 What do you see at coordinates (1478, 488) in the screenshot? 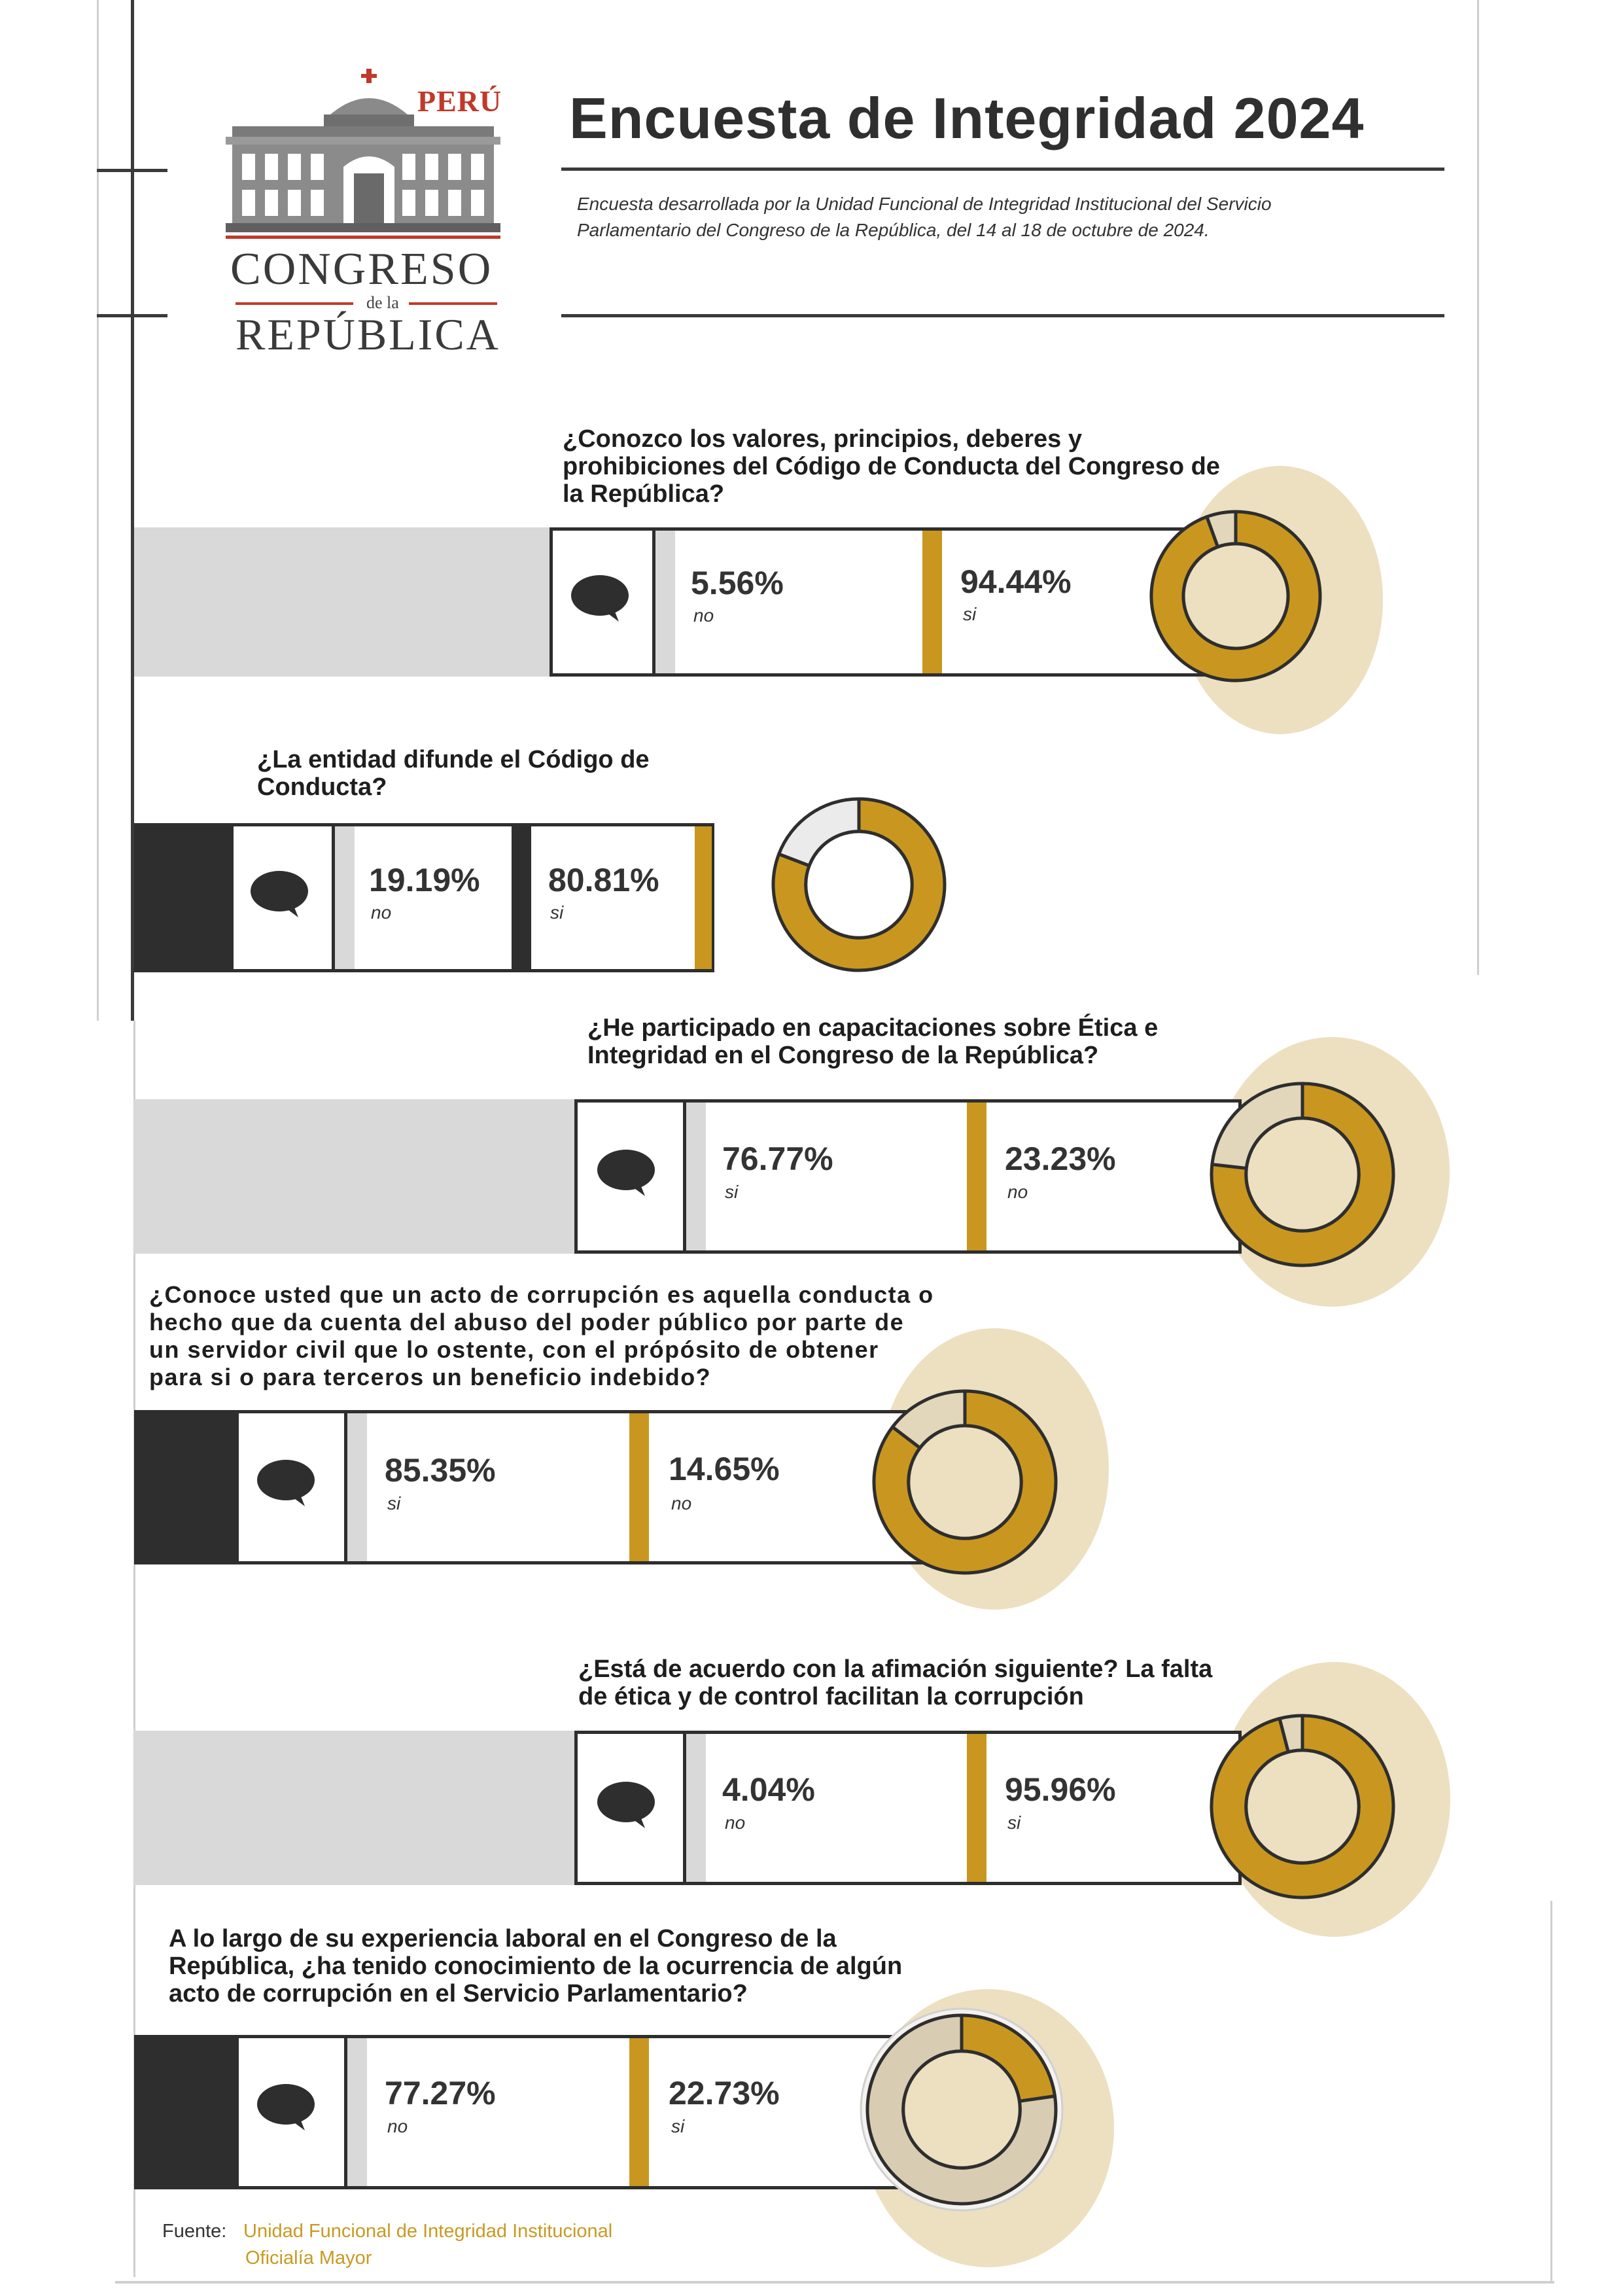
I see `frame-right-line` at bounding box center [1478, 488].